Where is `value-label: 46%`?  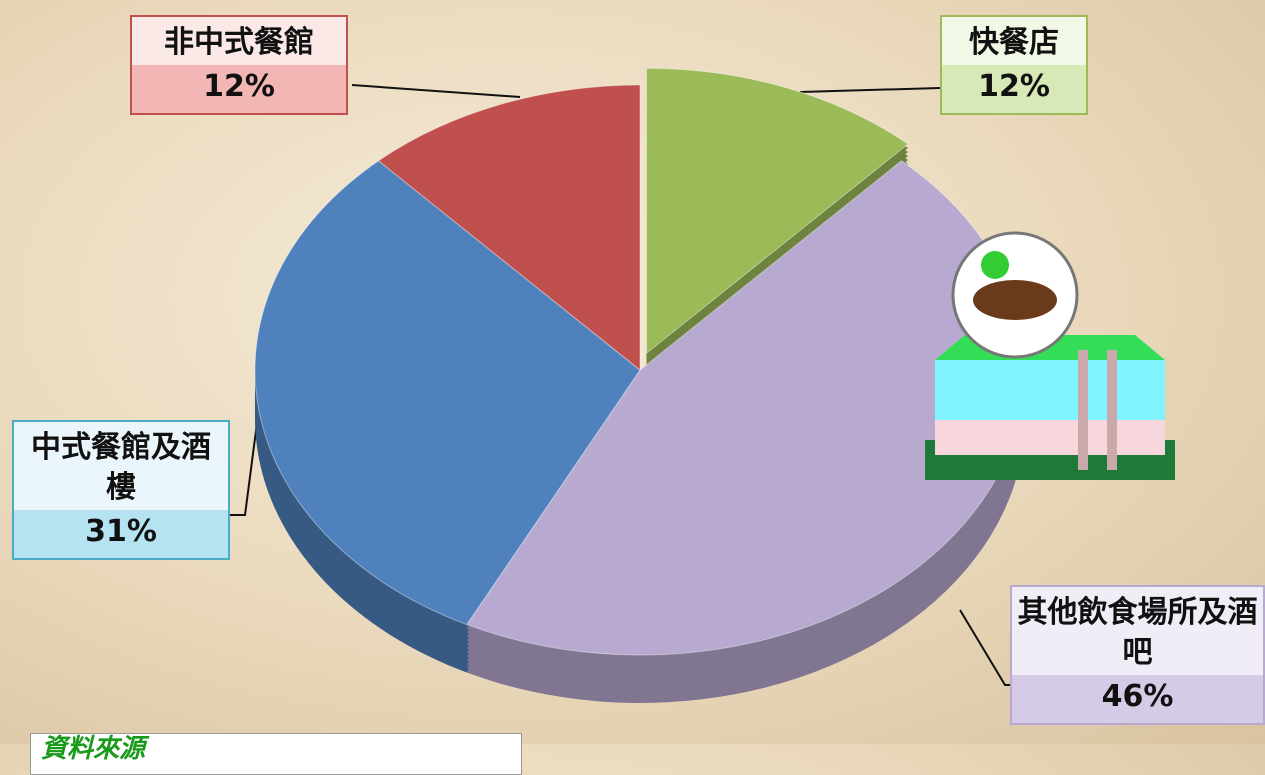 value-label: 46% is located at coordinates (1137, 699).